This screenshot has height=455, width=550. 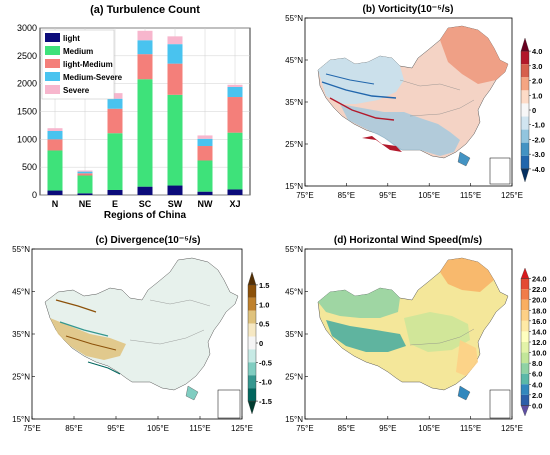 I want to click on y-tick-label: 2500, so click(x=27, y=56).